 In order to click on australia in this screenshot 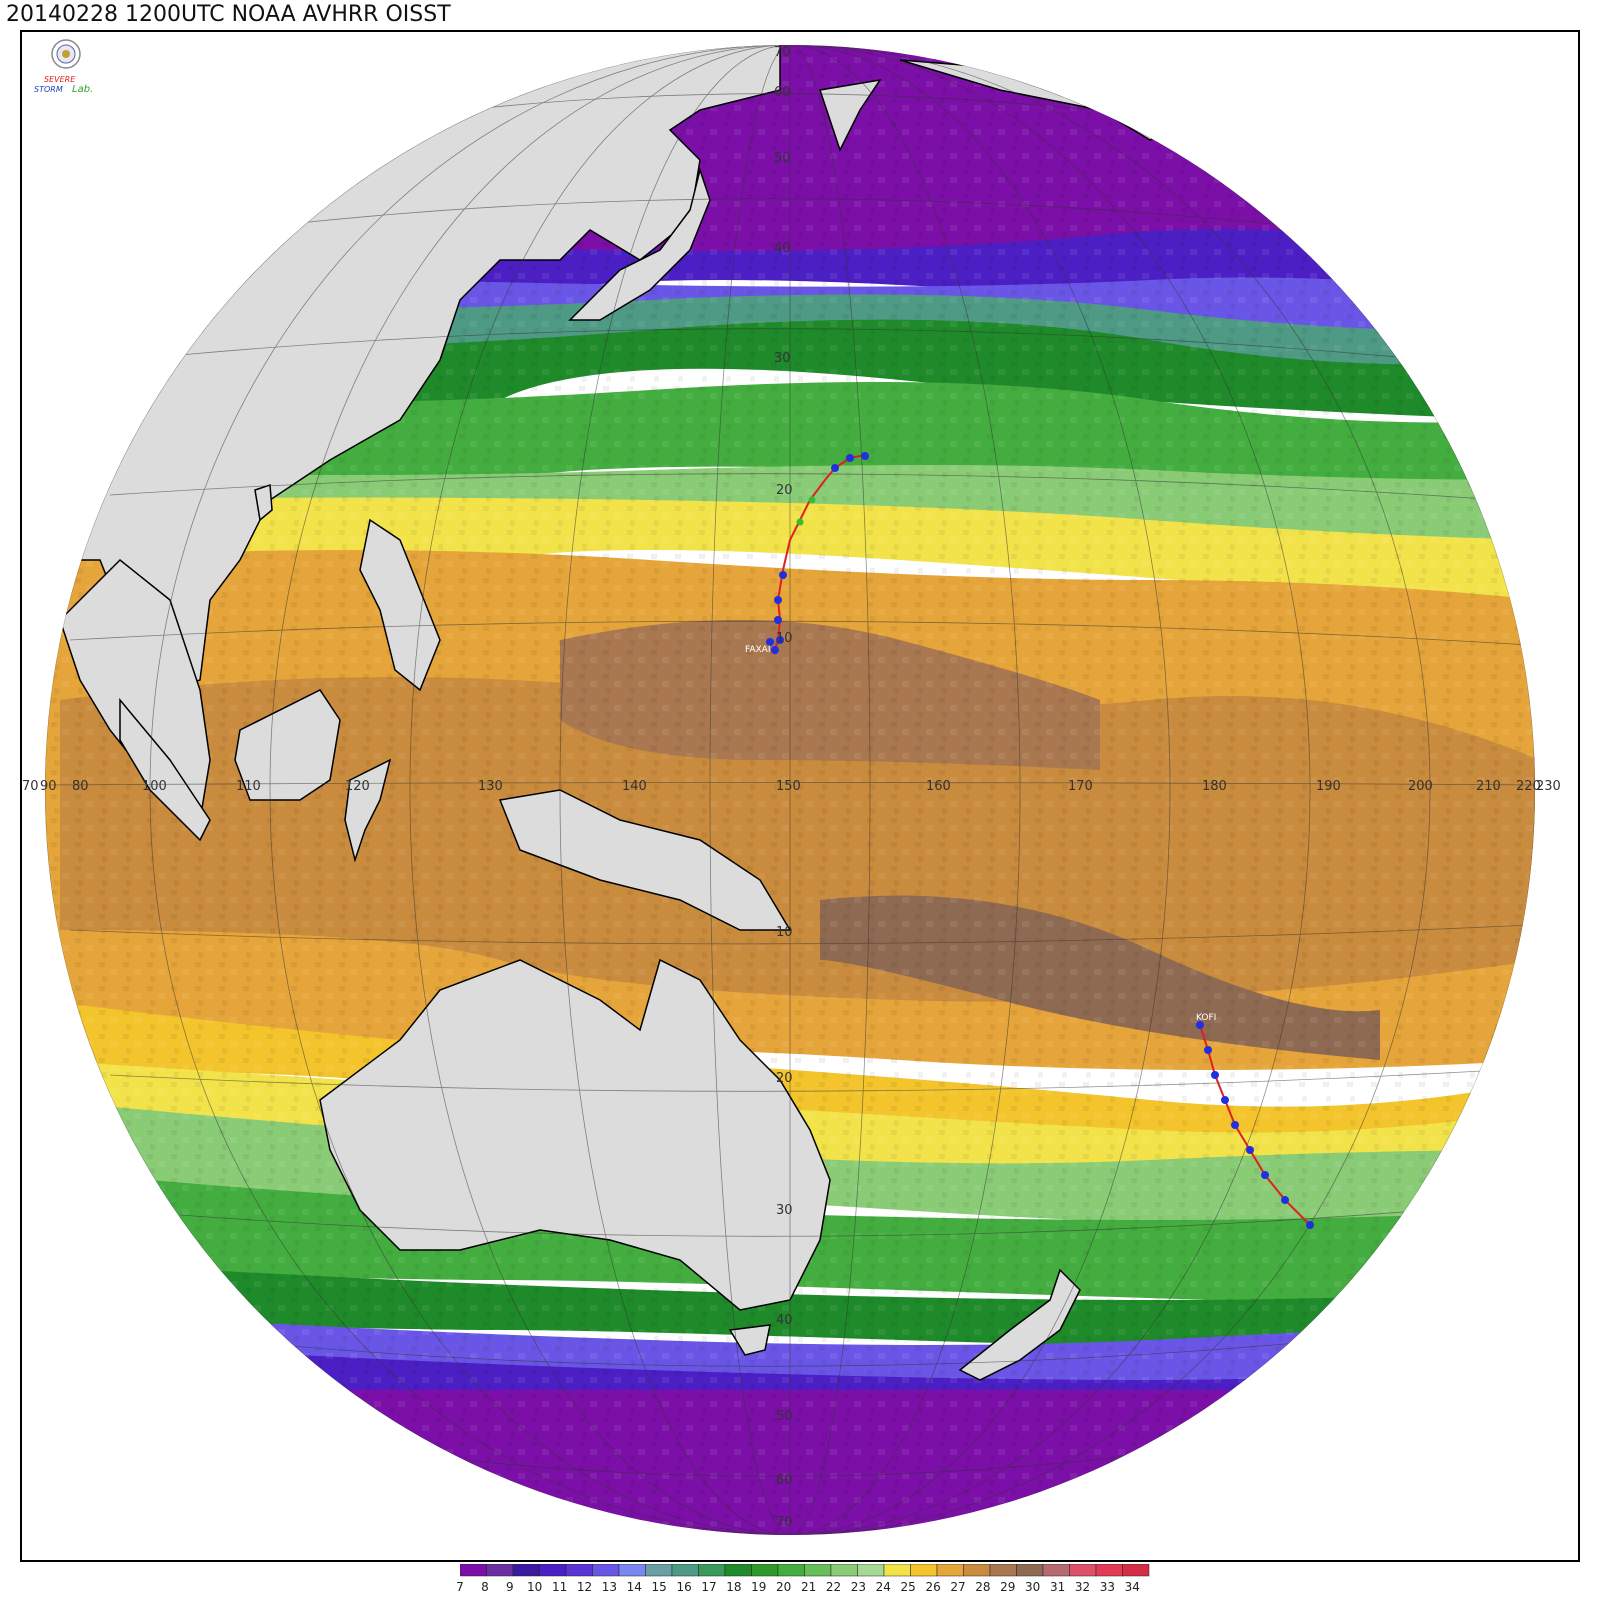, I will do `click(575, 1134)`.